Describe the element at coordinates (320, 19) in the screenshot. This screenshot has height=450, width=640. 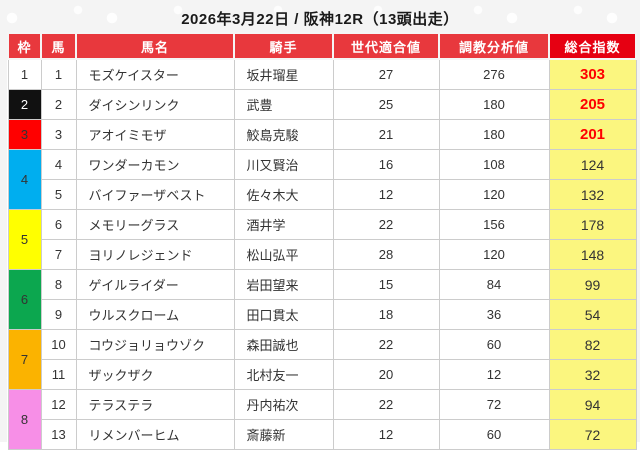
I see `race-title: 2026年3月22日 / 阪神12R（13頭出走）` at that location.